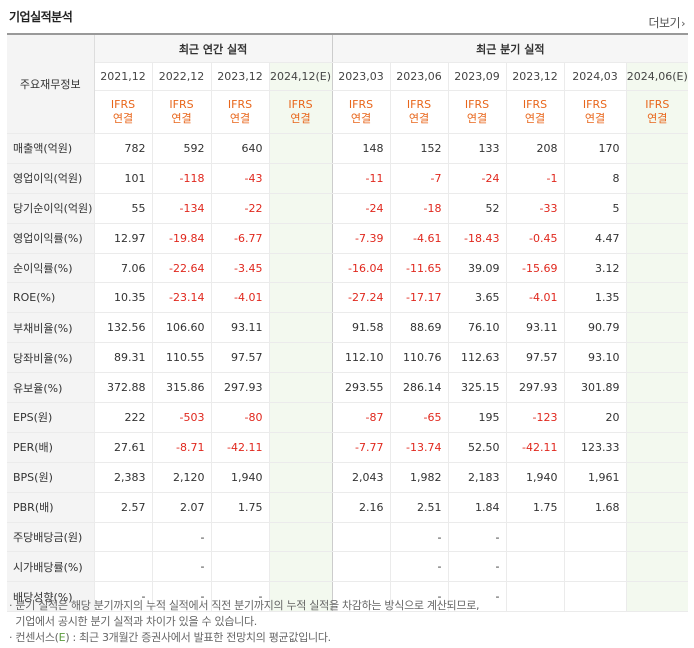  What do you see at coordinates (122, 238) in the screenshot?
I see `table-cell: 12.97` at bounding box center [122, 238].